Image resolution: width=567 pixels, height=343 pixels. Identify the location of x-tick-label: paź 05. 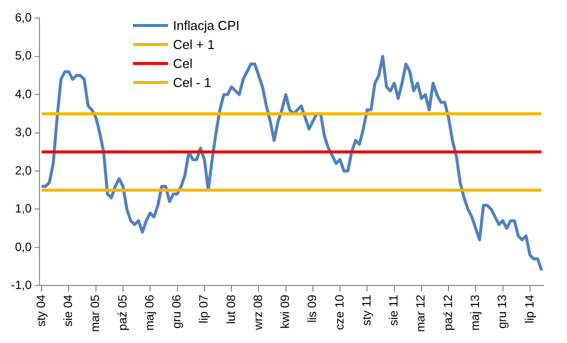
(122, 312).